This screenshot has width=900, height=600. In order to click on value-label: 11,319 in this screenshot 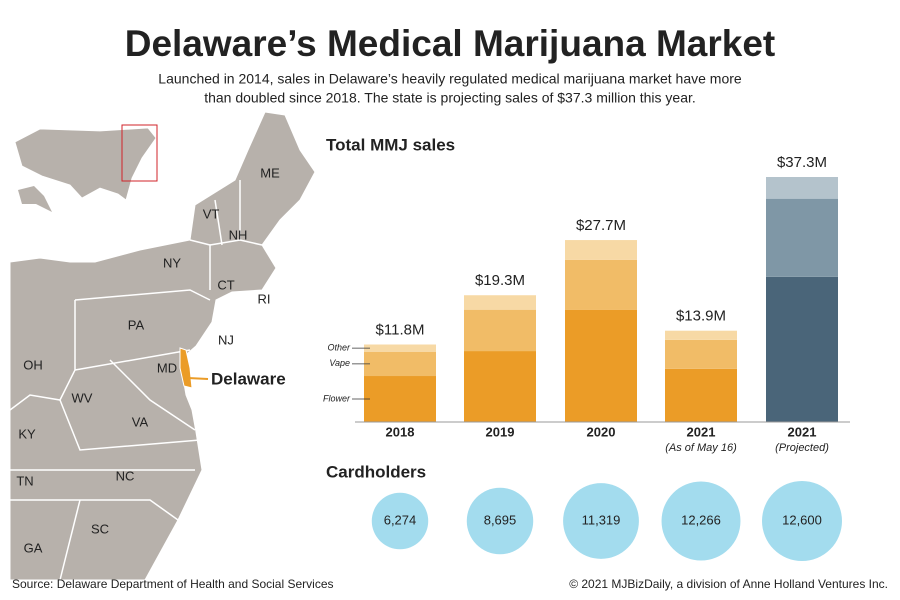, I will do `click(601, 519)`.